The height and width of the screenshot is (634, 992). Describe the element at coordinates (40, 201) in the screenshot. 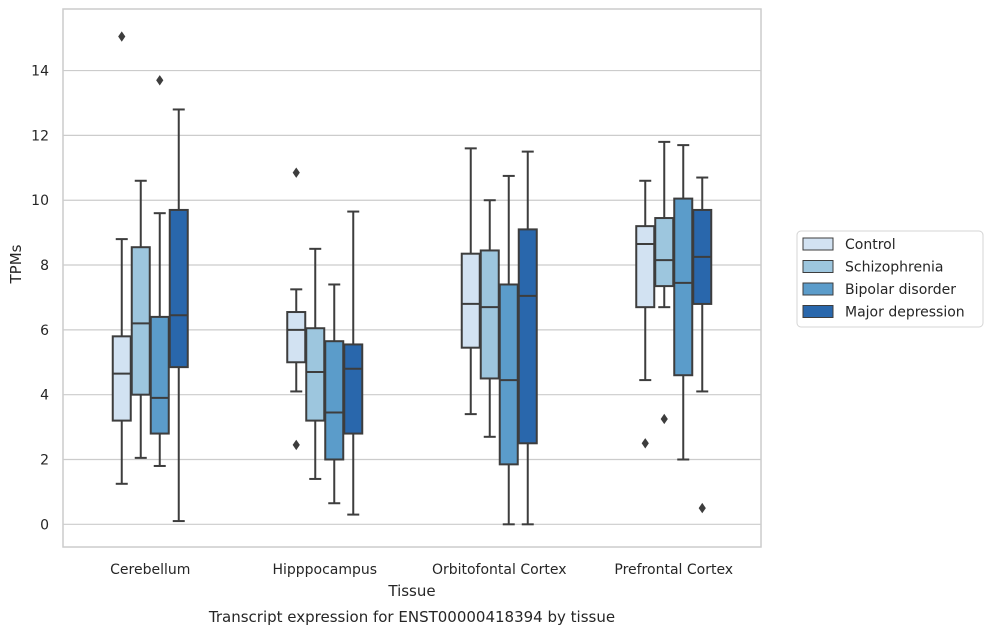

I see `y-tick-label: 10` at that location.